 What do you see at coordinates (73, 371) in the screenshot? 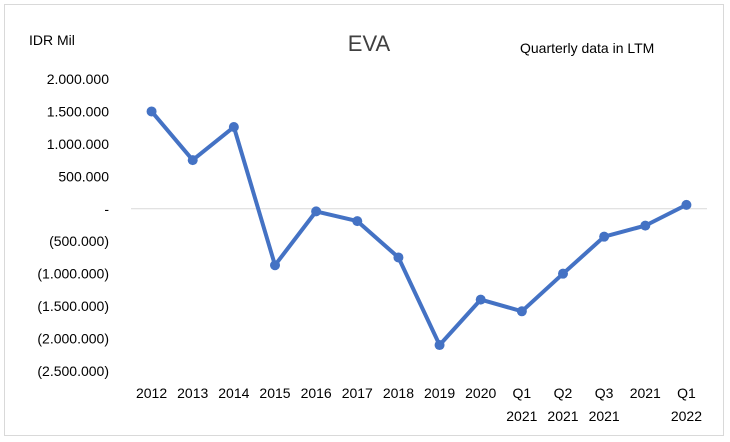
I see `y-tick-label: (2.500.000)` at bounding box center [73, 371].